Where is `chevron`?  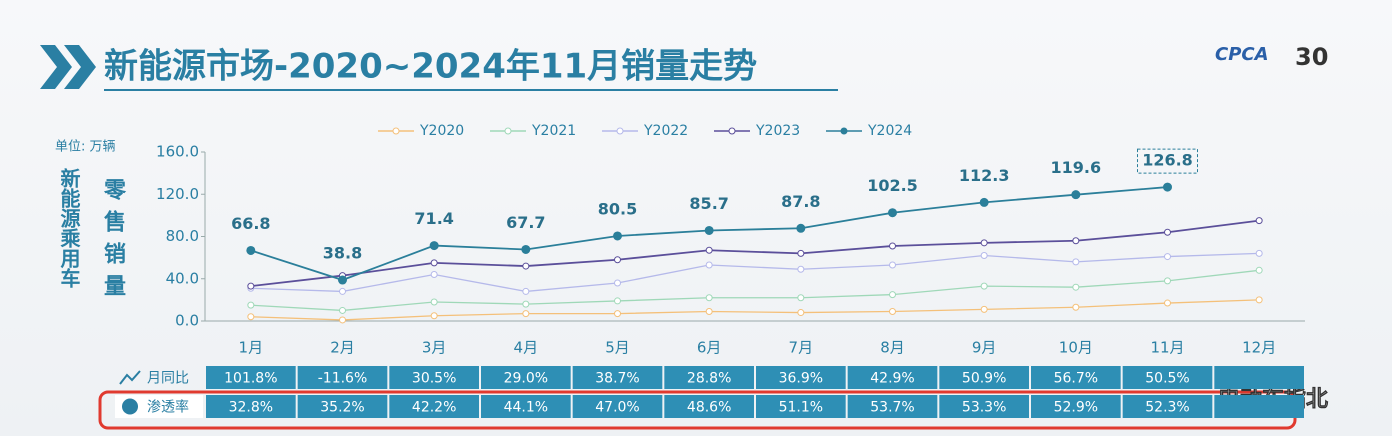
chevron is located at coordinates (80, 67).